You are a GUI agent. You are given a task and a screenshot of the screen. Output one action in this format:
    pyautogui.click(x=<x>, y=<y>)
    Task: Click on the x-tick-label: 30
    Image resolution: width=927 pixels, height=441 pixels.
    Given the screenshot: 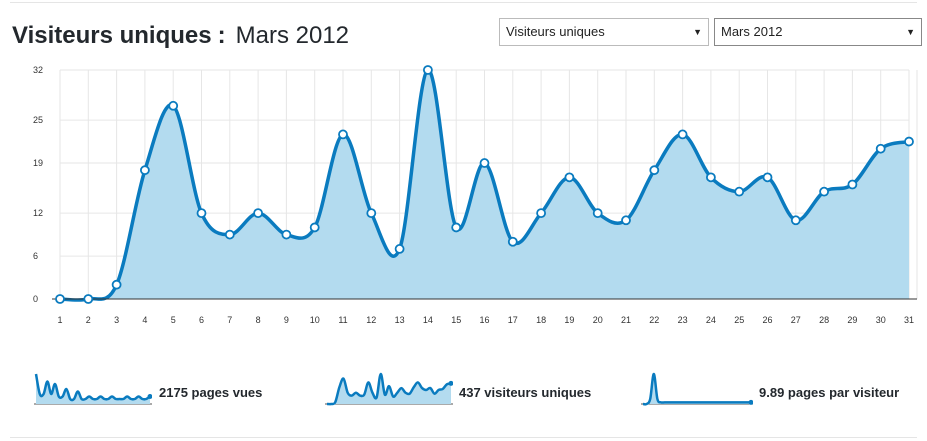 What is the action you would take?
    pyautogui.click(x=881, y=320)
    